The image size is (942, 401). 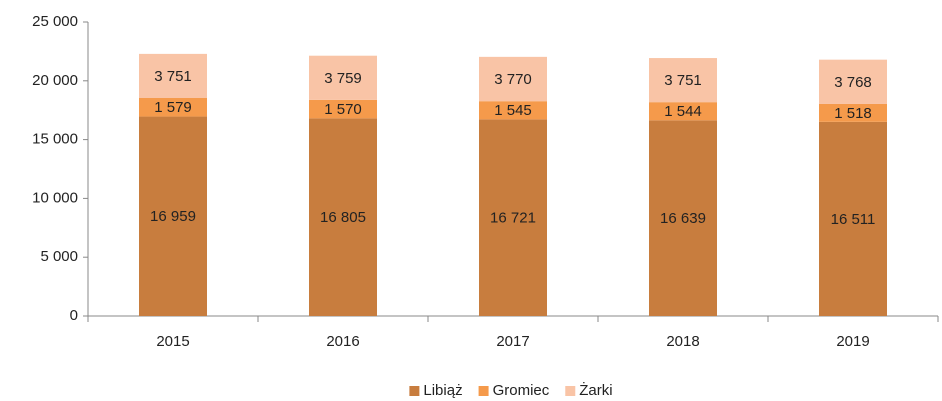 I want to click on data-label: 1 570, so click(x=343, y=109).